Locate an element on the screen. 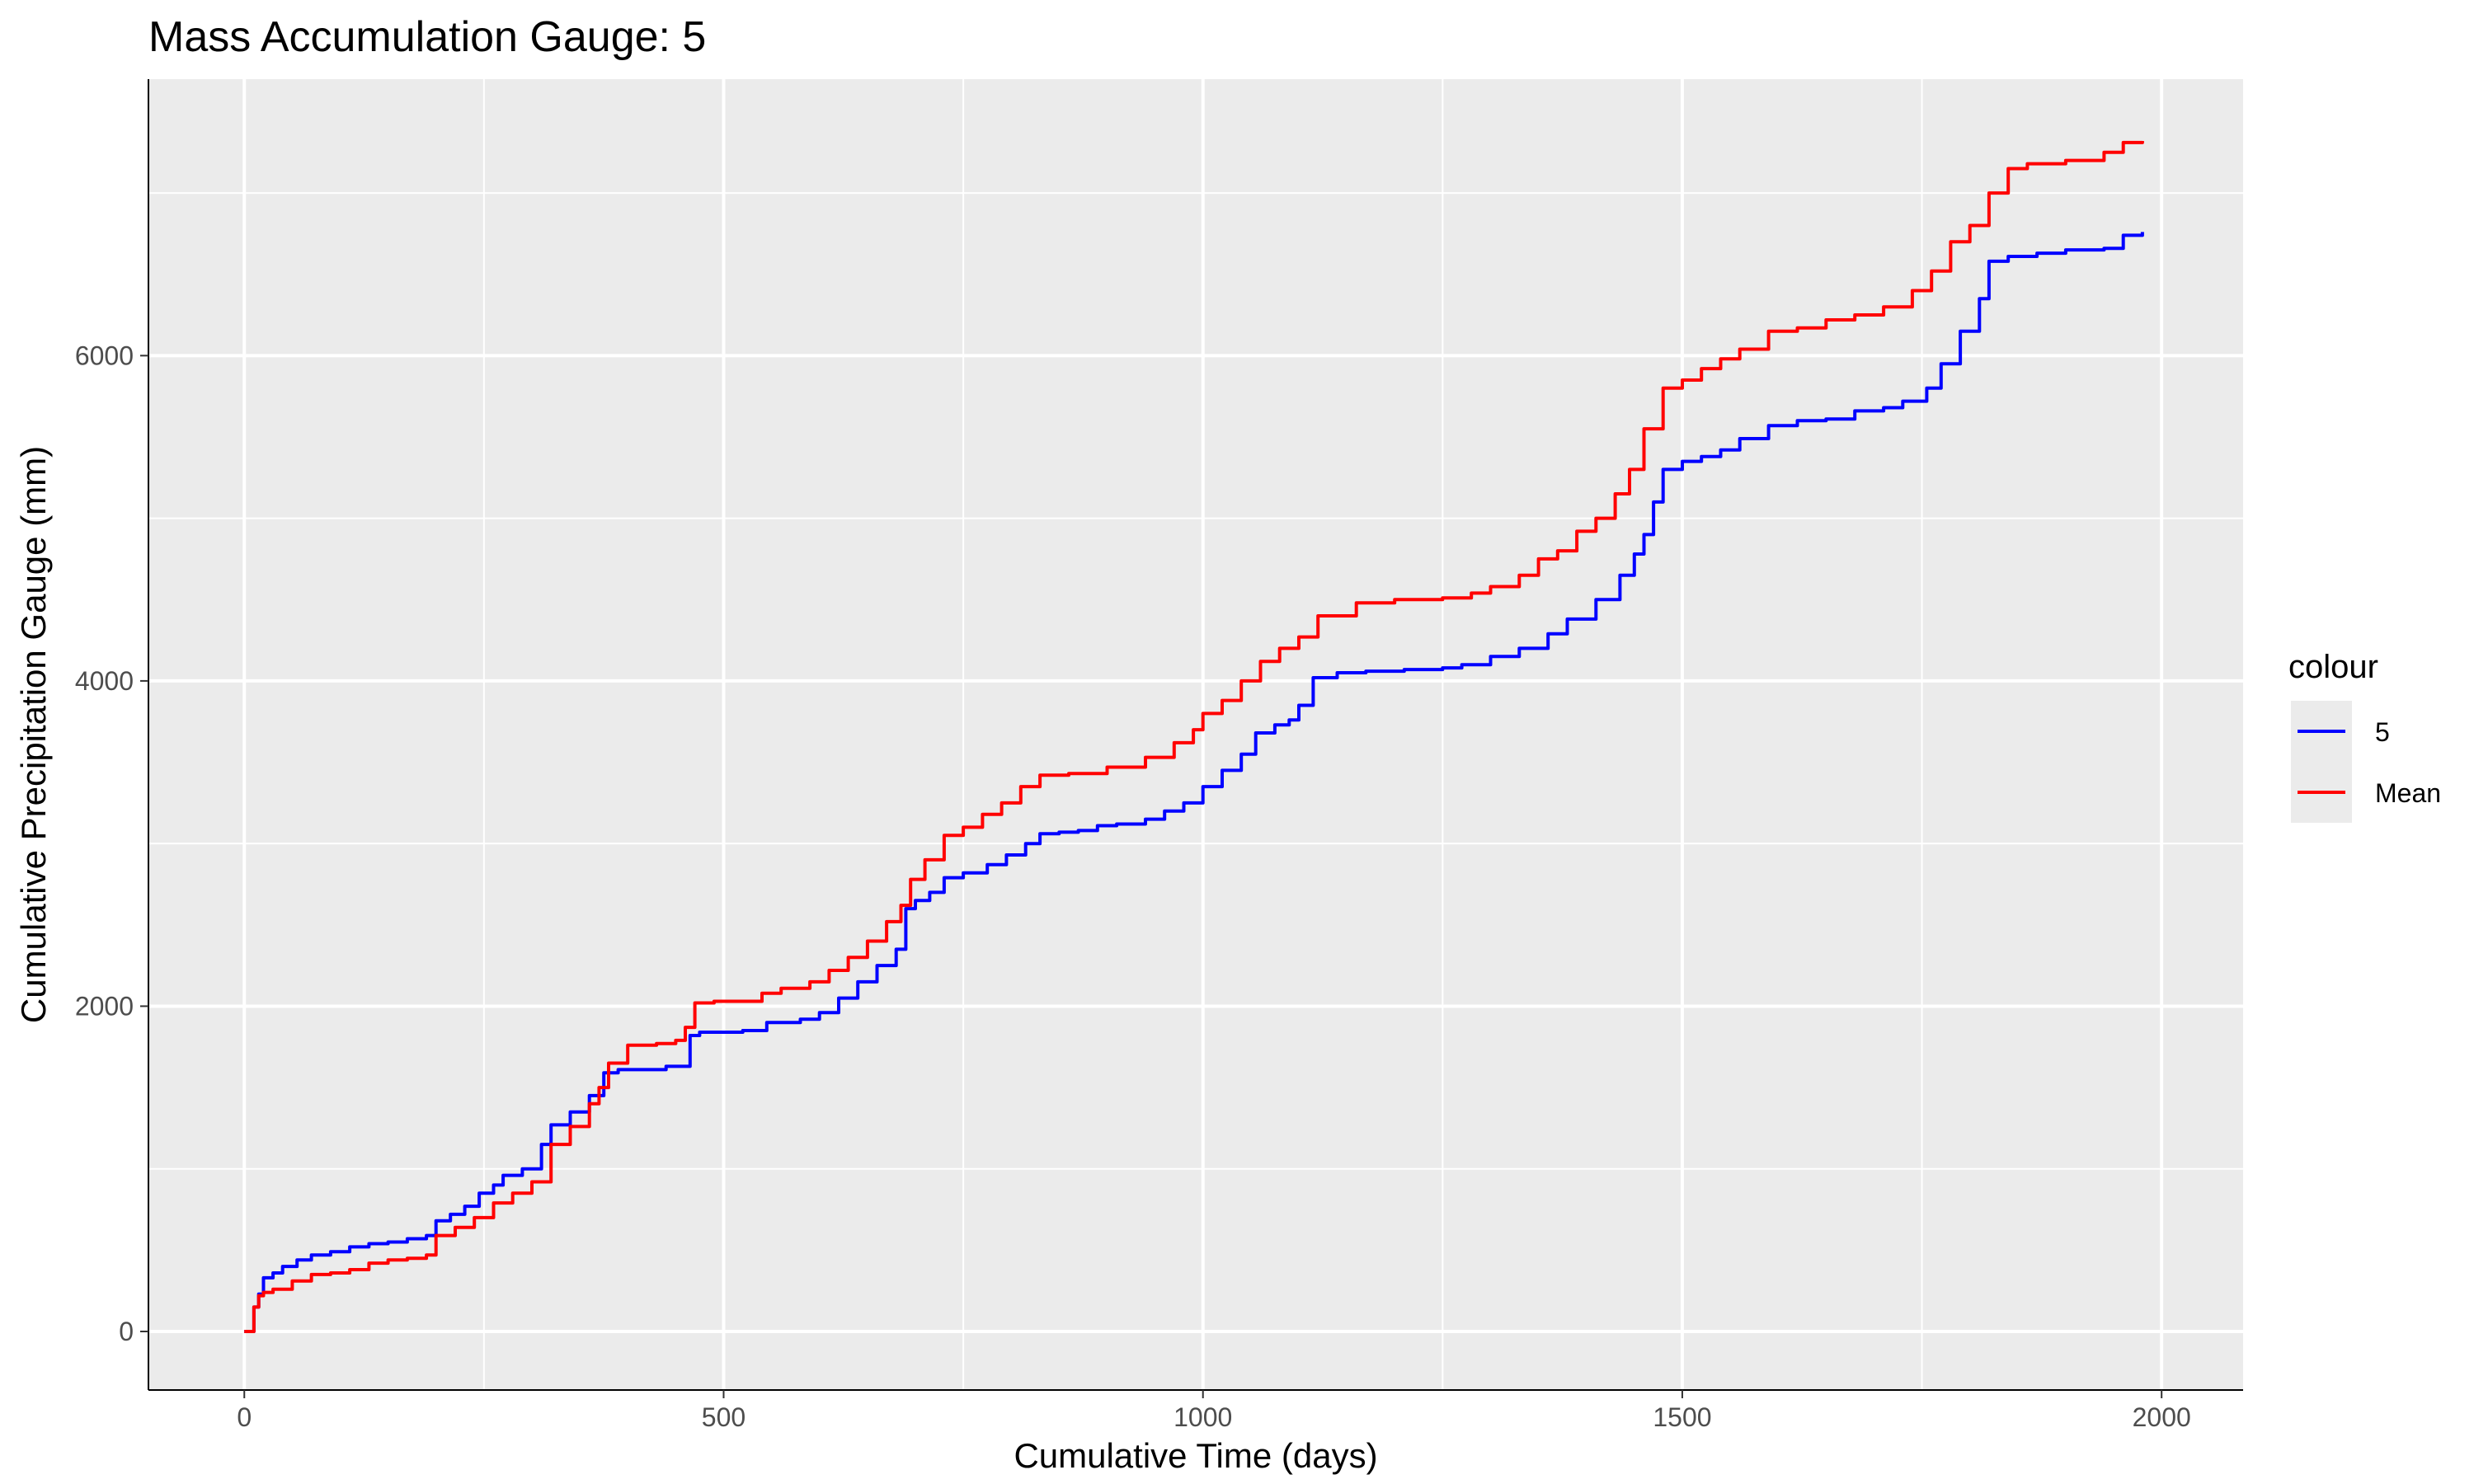 This screenshot has height=1484, width=2474. x-tick-label: 1500 is located at coordinates (1682, 1417).